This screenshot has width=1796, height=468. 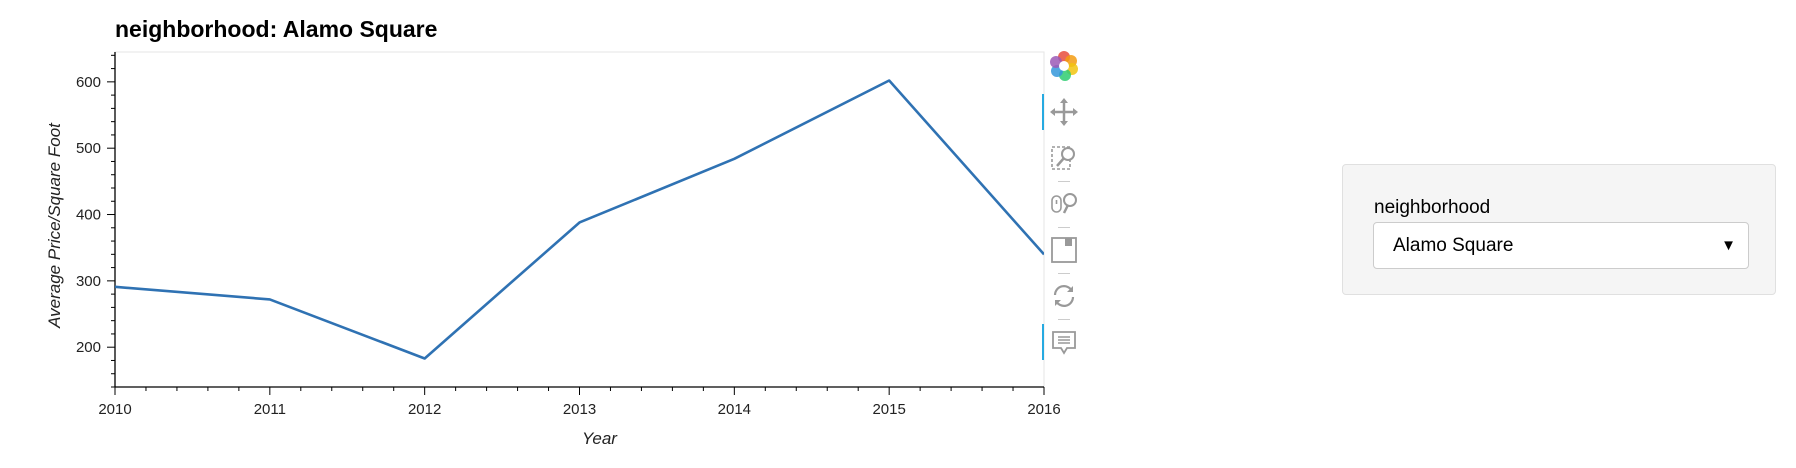 What do you see at coordinates (1561, 245) in the screenshot?
I see `neighborhood-select: Alamo Square ▼` at bounding box center [1561, 245].